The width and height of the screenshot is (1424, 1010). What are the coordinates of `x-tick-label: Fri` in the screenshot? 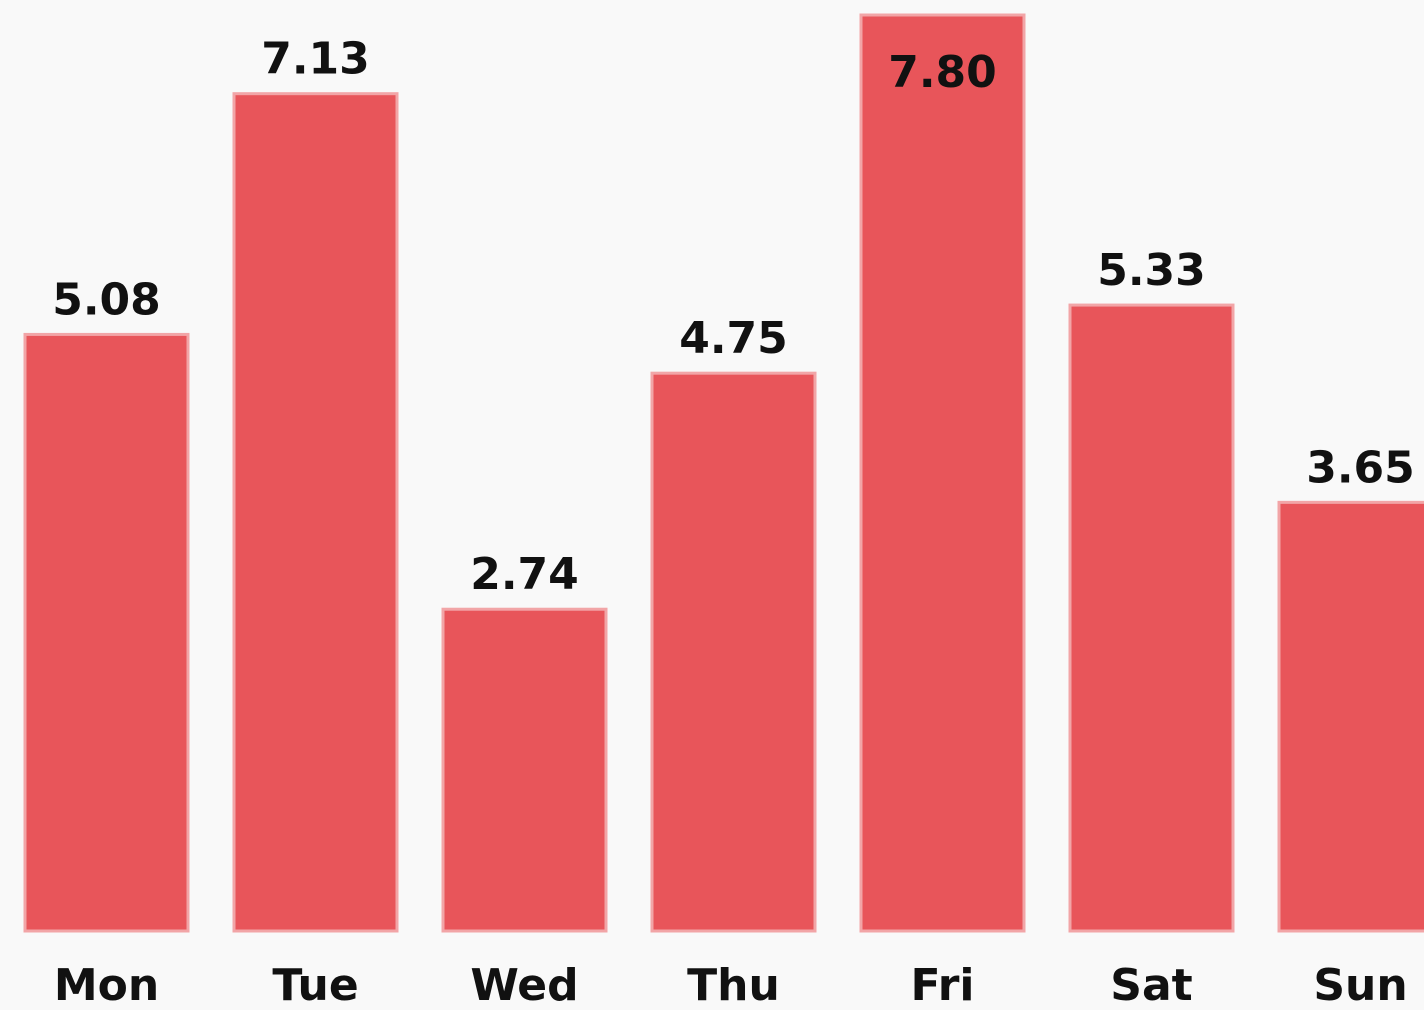 It's located at (942, 985).